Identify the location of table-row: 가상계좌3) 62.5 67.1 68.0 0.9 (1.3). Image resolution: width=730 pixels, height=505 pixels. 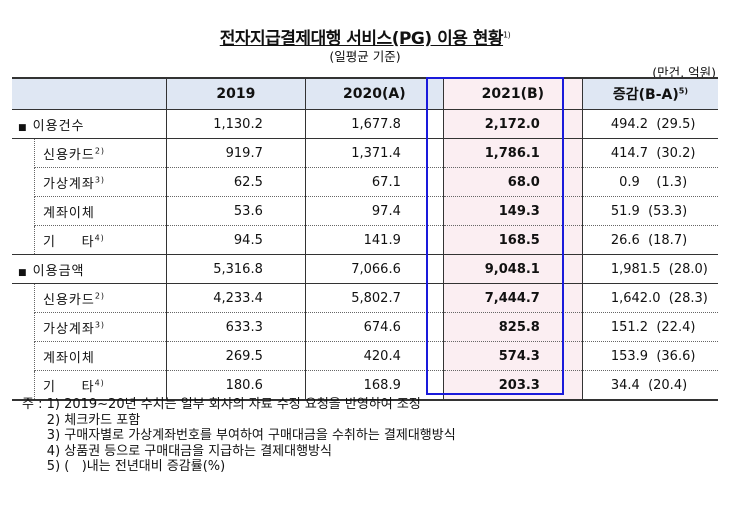
(365, 182).